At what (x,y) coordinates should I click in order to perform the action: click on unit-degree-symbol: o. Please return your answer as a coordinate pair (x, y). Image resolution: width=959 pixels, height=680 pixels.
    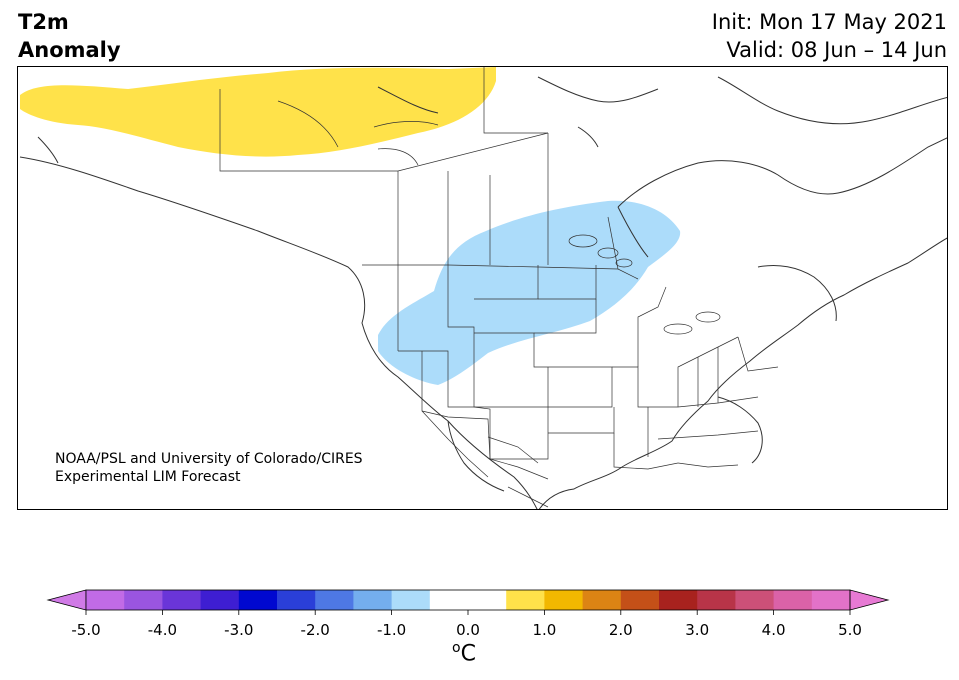
    Looking at the image, I should click on (456, 648).